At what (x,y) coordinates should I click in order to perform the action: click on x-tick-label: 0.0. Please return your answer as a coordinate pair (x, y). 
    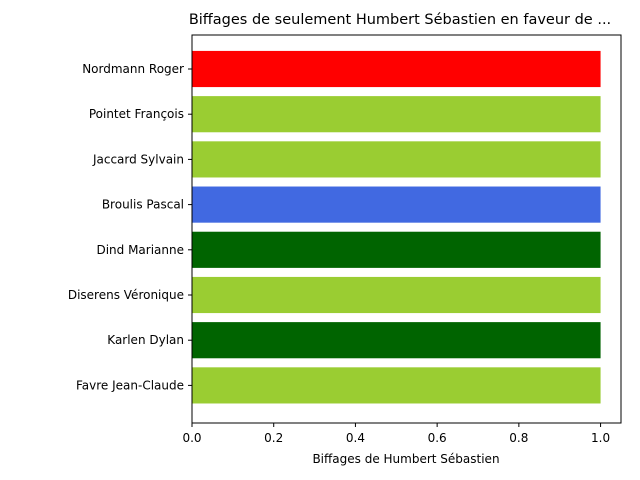
    Looking at the image, I should click on (191, 438).